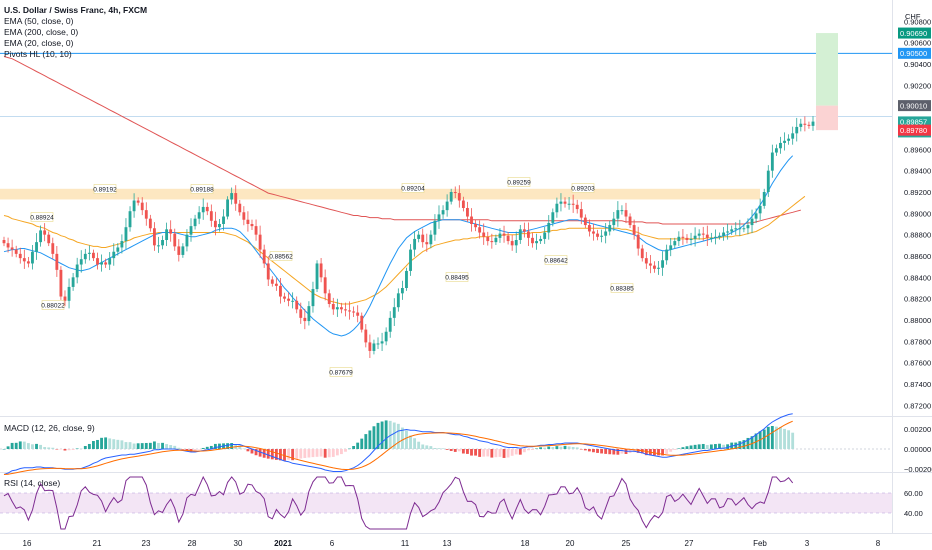 The image size is (932, 550). I want to click on rsi-legend: RSI (14, close), so click(32, 483).